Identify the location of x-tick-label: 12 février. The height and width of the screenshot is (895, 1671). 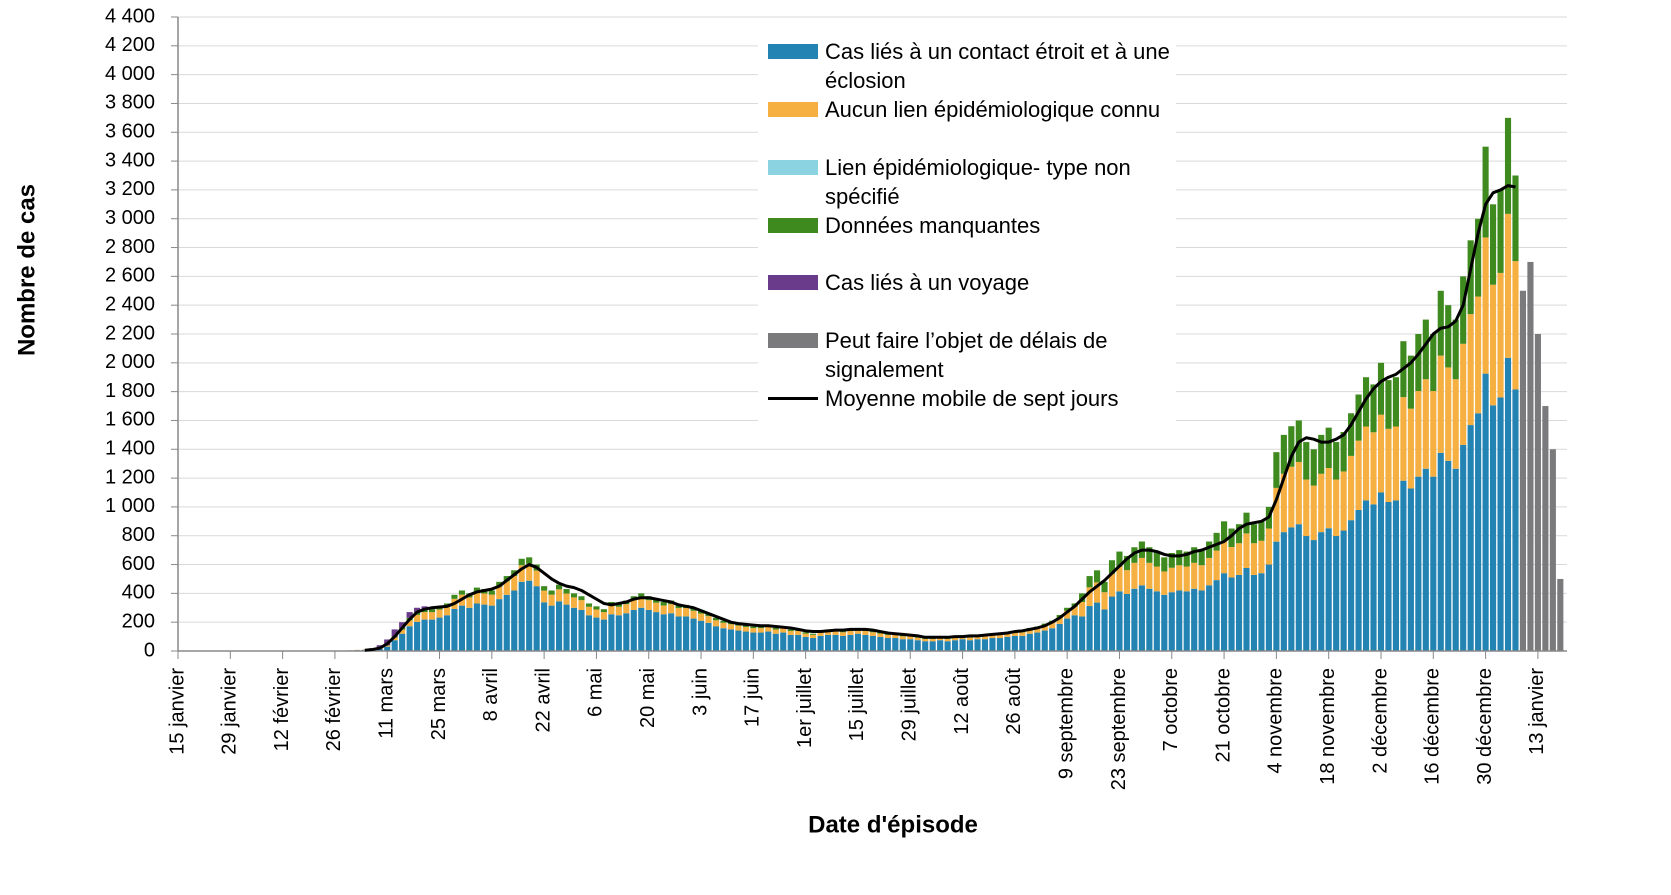
(282, 710).